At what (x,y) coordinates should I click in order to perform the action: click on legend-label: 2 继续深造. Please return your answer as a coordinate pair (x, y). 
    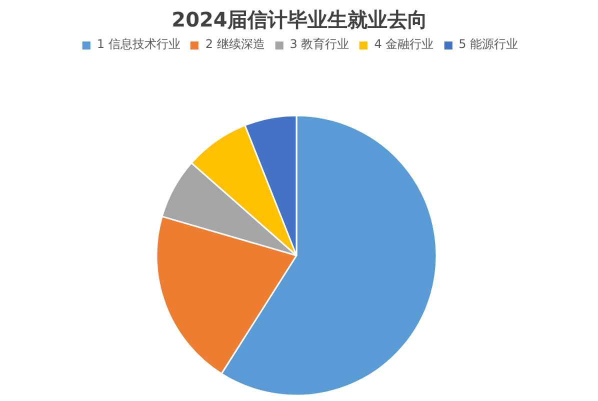
    Looking at the image, I should click on (235, 44).